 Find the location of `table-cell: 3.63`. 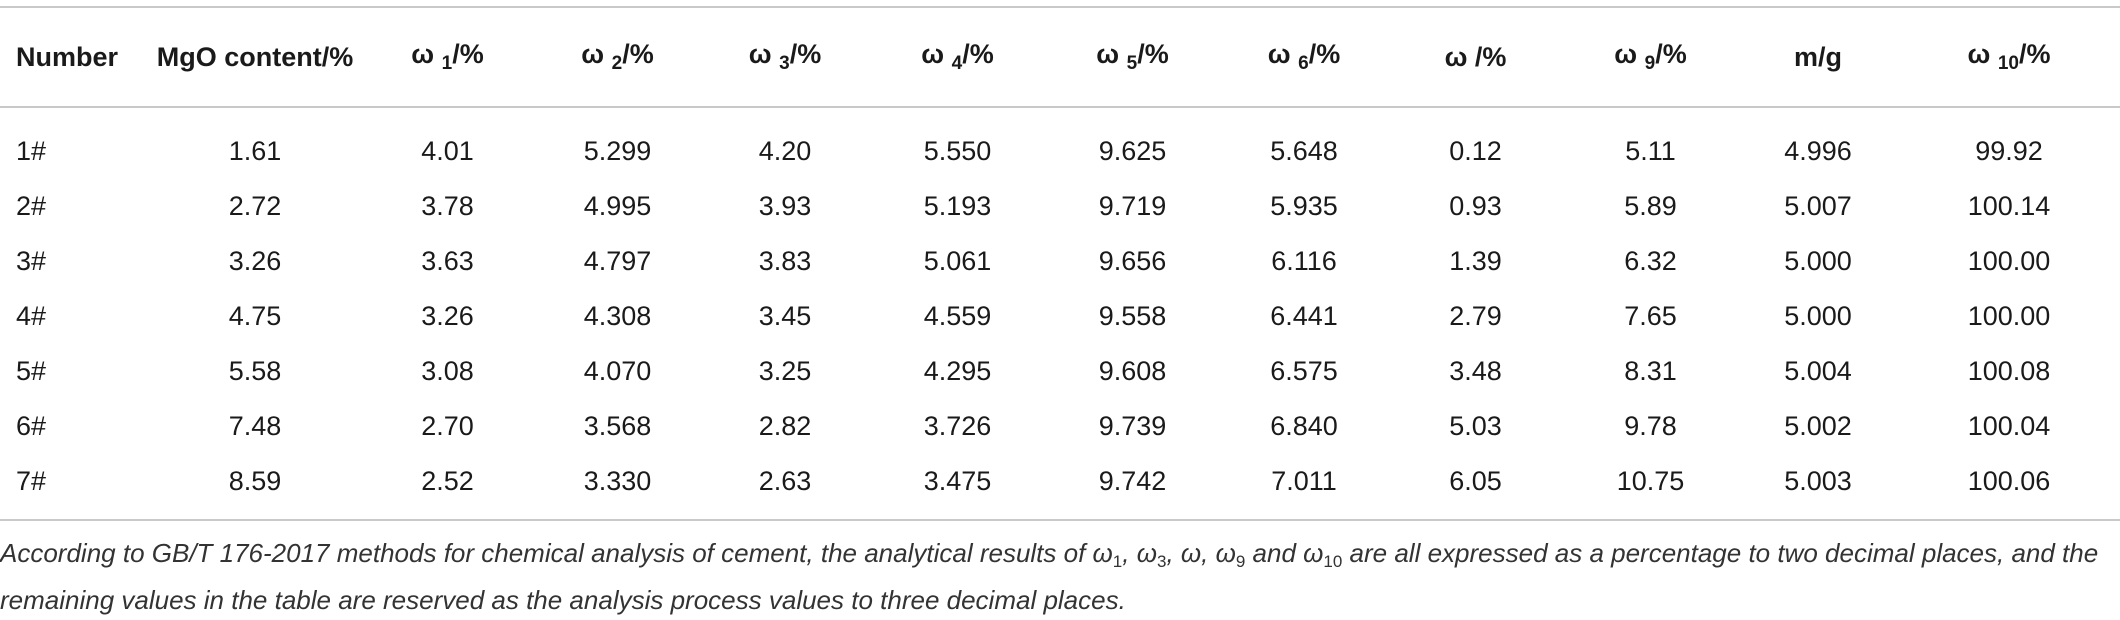

table-cell: 3.63 is located at coordinates (447, 261).